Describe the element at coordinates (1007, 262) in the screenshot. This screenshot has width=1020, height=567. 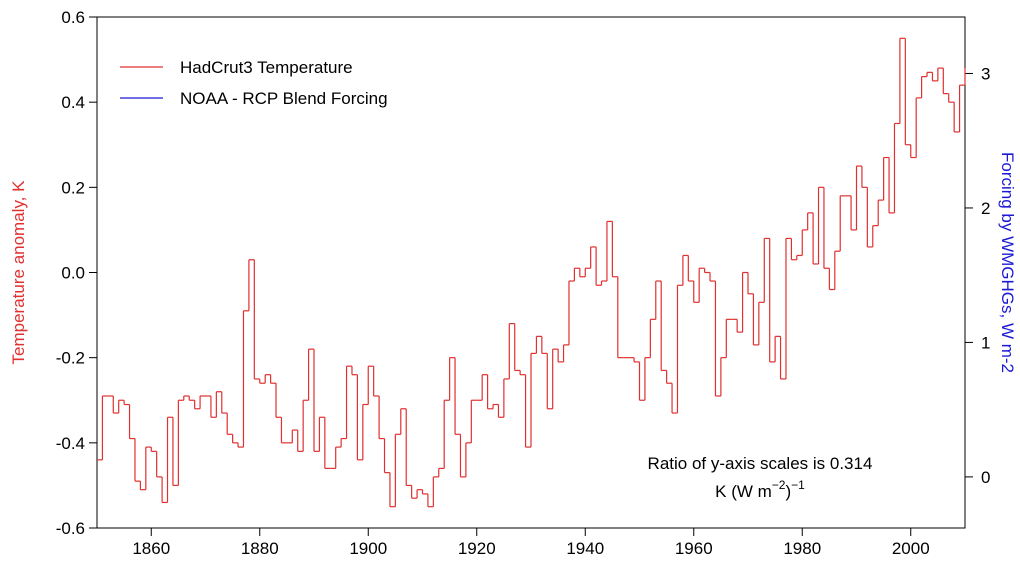
I see `y2-axis-label: Forcing by WMGHGs, W m-2` at that location.